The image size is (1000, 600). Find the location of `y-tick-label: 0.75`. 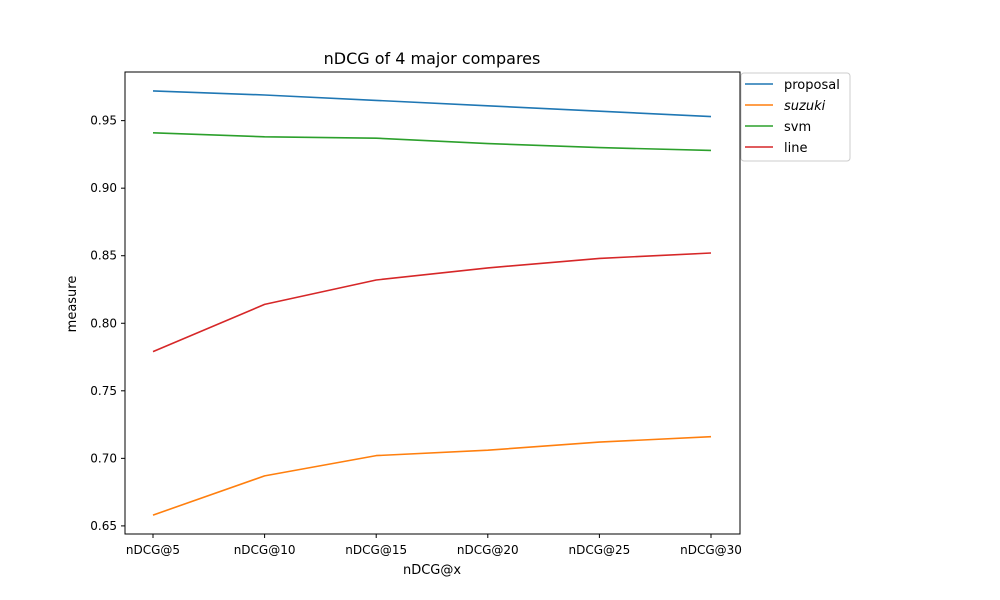

y-tick-label: 0.75 is located at coordinates (103, 391).